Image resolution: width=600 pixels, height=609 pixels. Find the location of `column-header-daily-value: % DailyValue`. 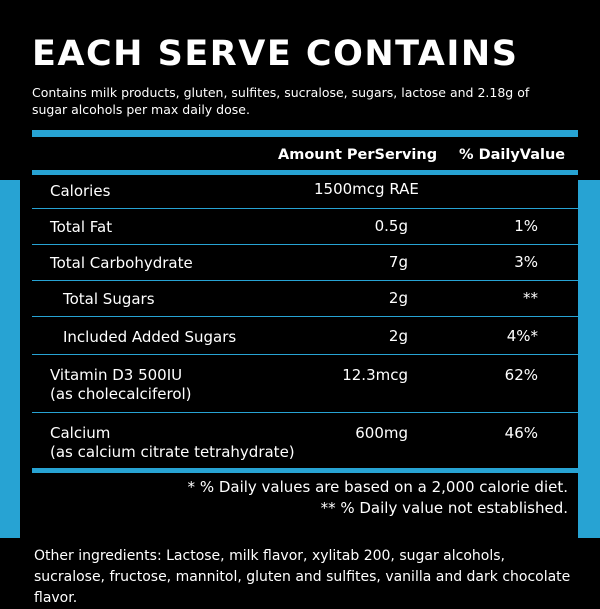

column-header-daily-value: % DailyValue is located at coordinates (512, 155).